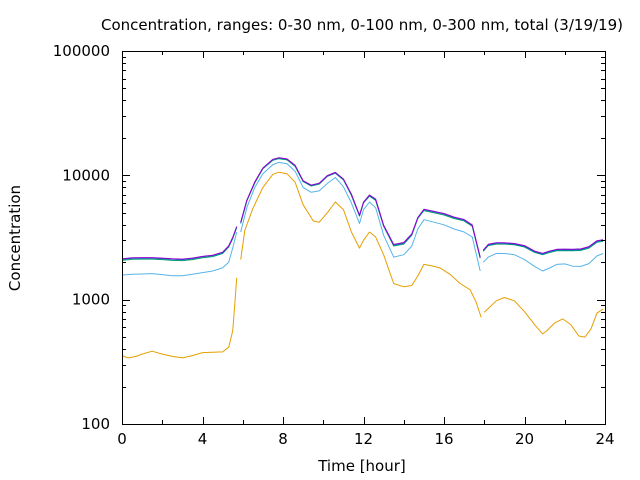  What do you see at coordinates (122, 439) in the screenshot?
I see `x-tick-label: 0` at bounding box center [122, 439].